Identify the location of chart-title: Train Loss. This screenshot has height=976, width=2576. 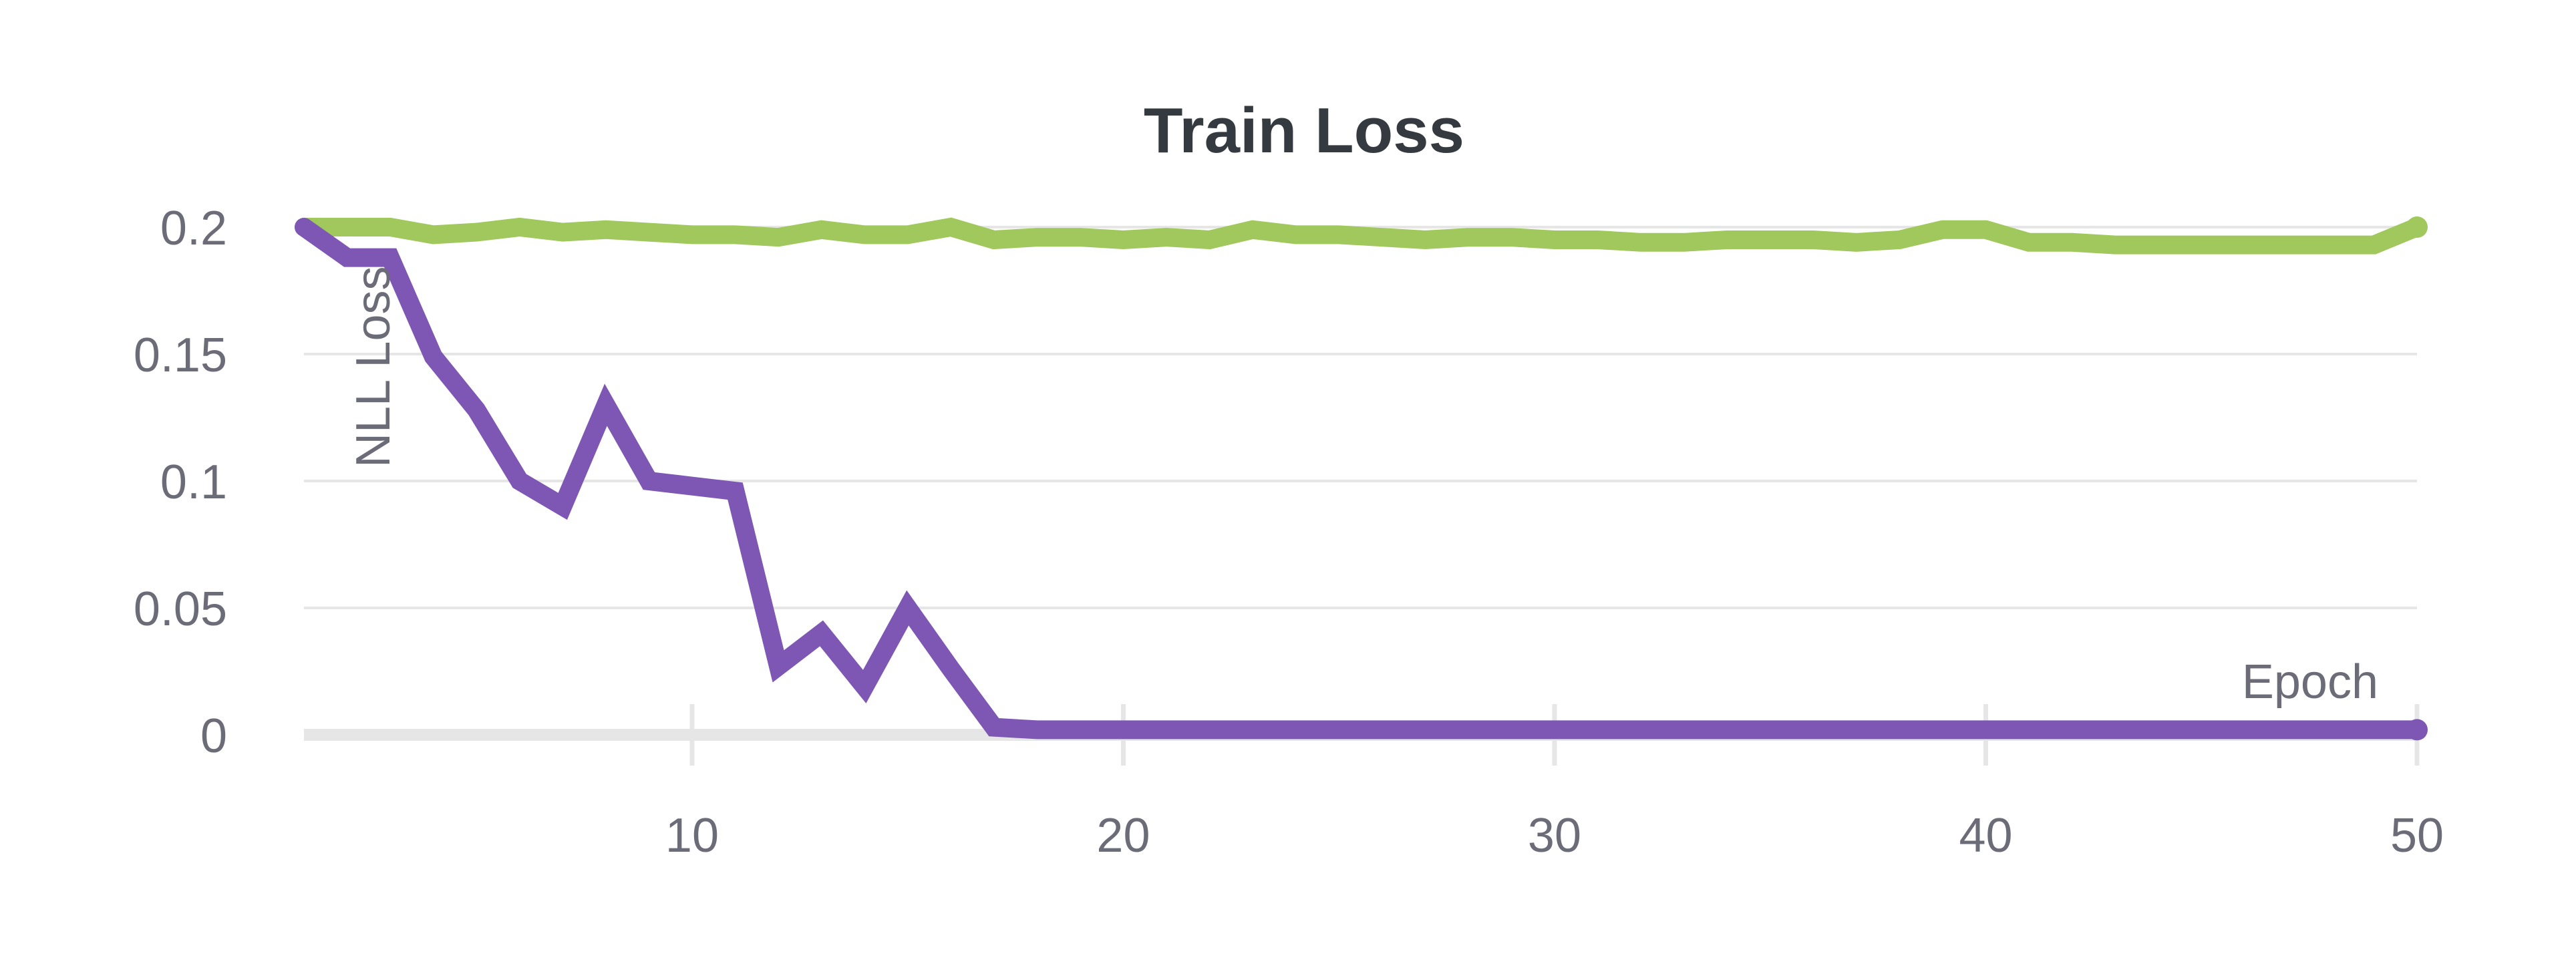
(1304, 130).